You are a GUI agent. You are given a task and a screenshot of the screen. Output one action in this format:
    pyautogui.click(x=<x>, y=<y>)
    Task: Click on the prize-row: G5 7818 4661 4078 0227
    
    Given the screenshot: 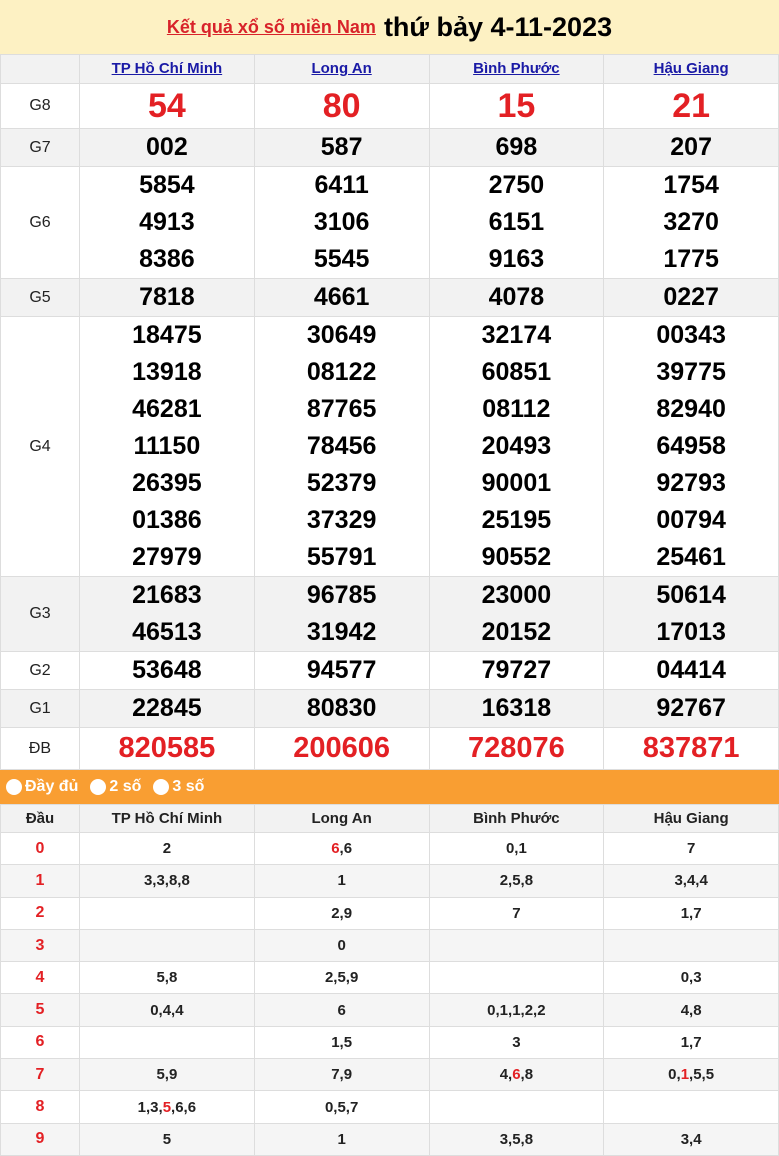 What is the action you would take?
    pyautogui.click(x=389, y=297)
    